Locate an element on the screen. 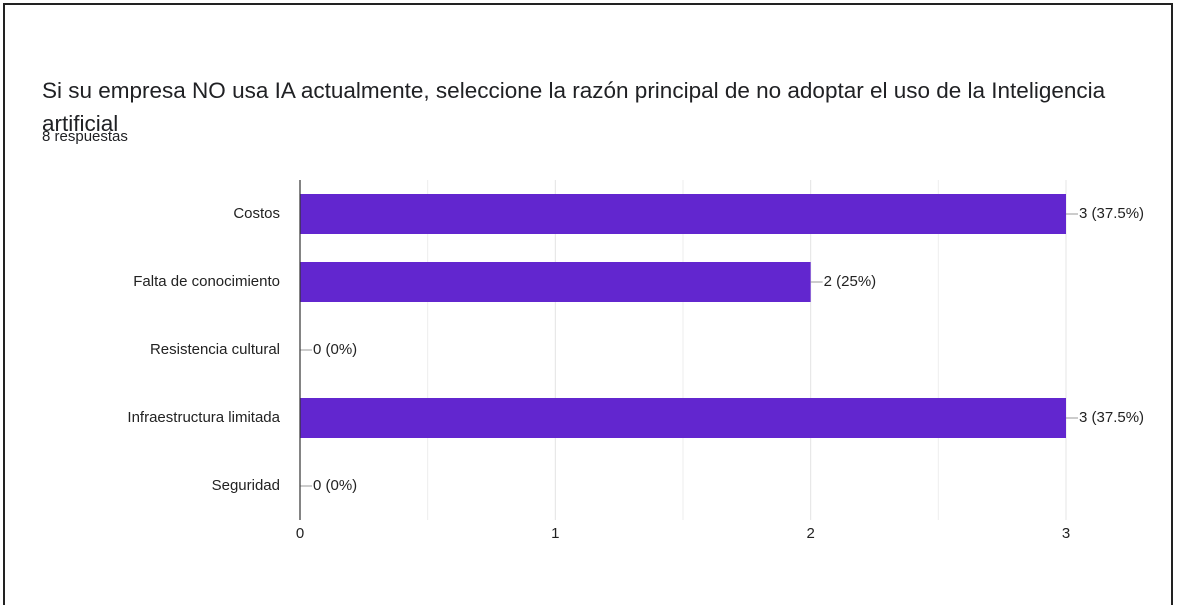  x-tick-label: 2 is located at coordinates (810, 533).